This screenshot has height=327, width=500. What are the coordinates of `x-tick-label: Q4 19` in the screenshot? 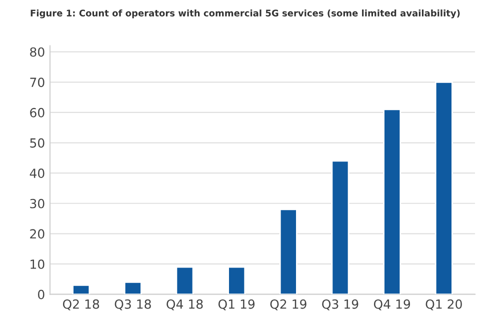 It's located at (392, 304).